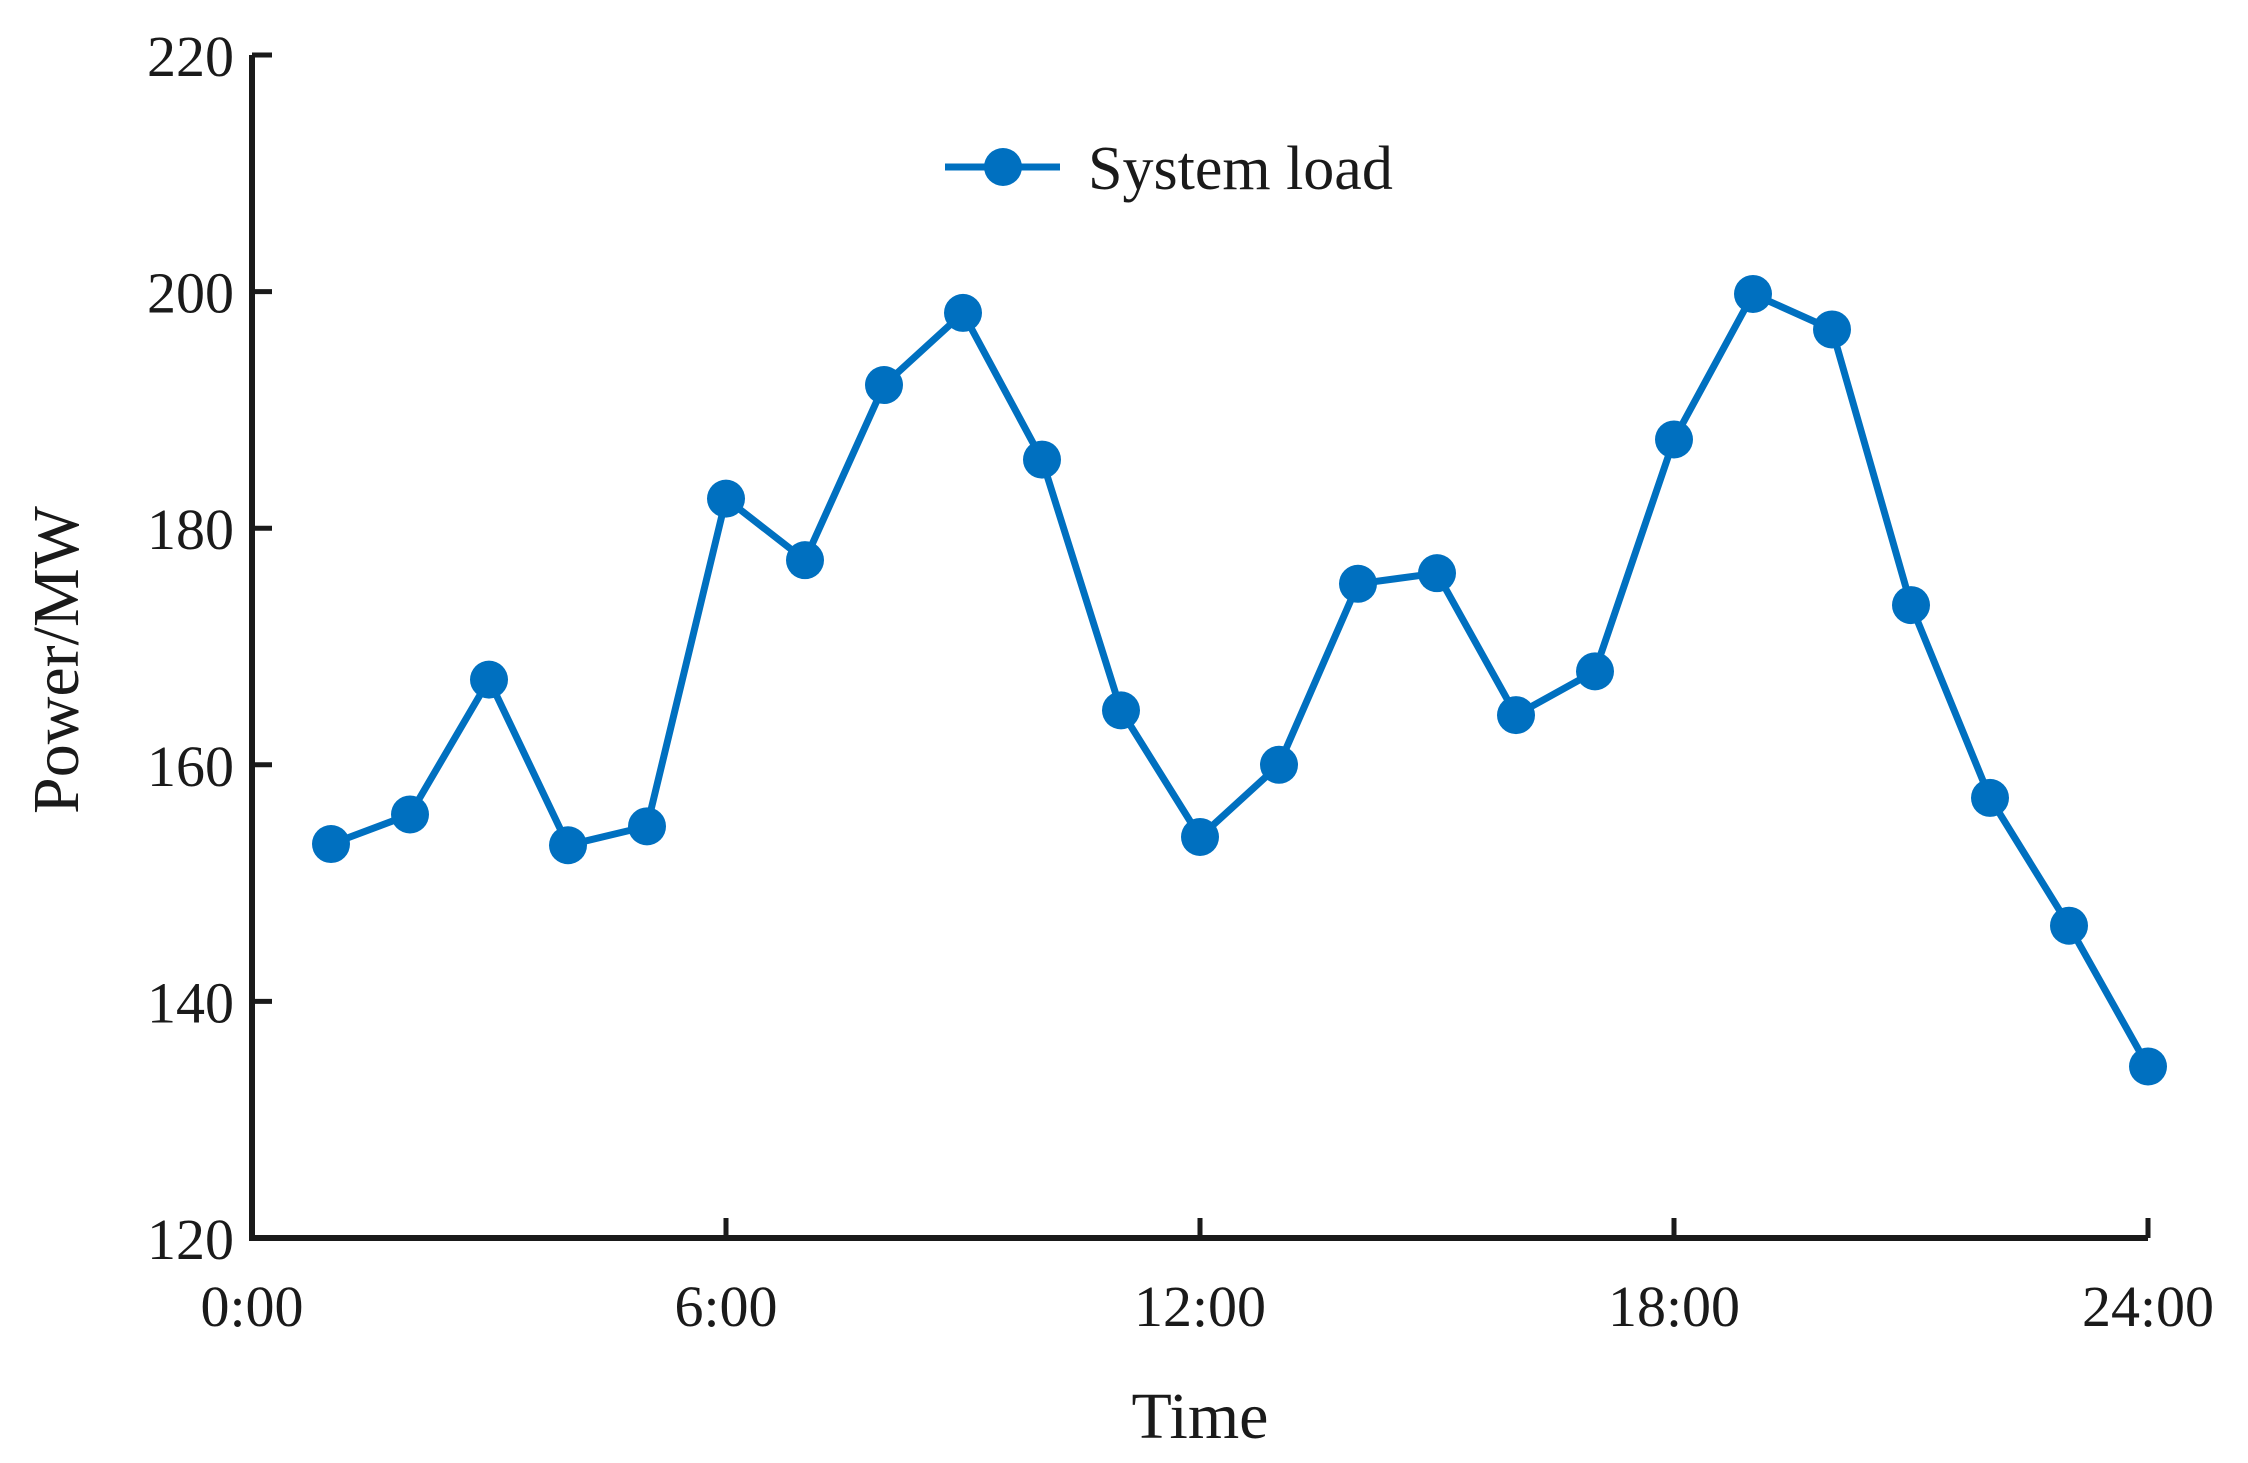  Describe the element at coordinates (251, 1306) in the screenshot. I see `x-tick-label: 0:00` at that location.